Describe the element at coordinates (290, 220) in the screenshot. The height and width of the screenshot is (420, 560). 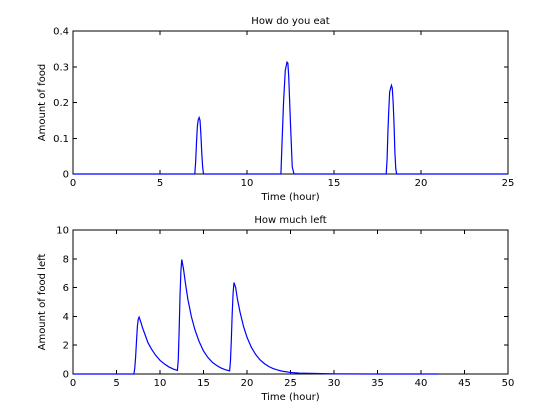
I see `chart-title: How much left` at that location.